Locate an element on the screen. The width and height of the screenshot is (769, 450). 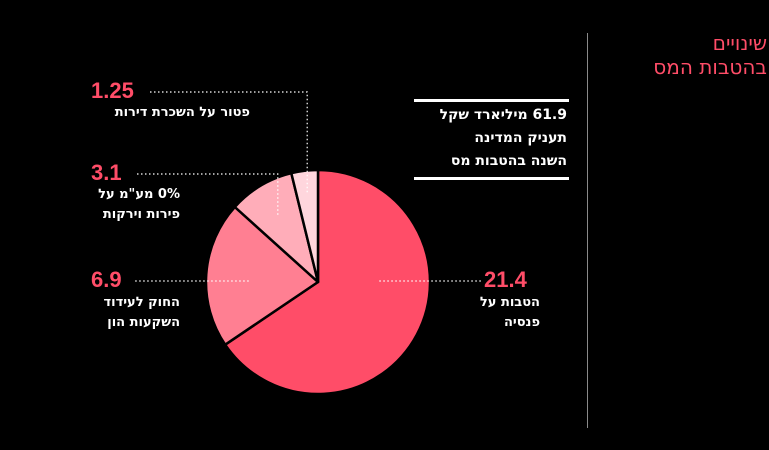
data-label-rental: פטור על השכרת דירות is located at coordinates (160, 113).